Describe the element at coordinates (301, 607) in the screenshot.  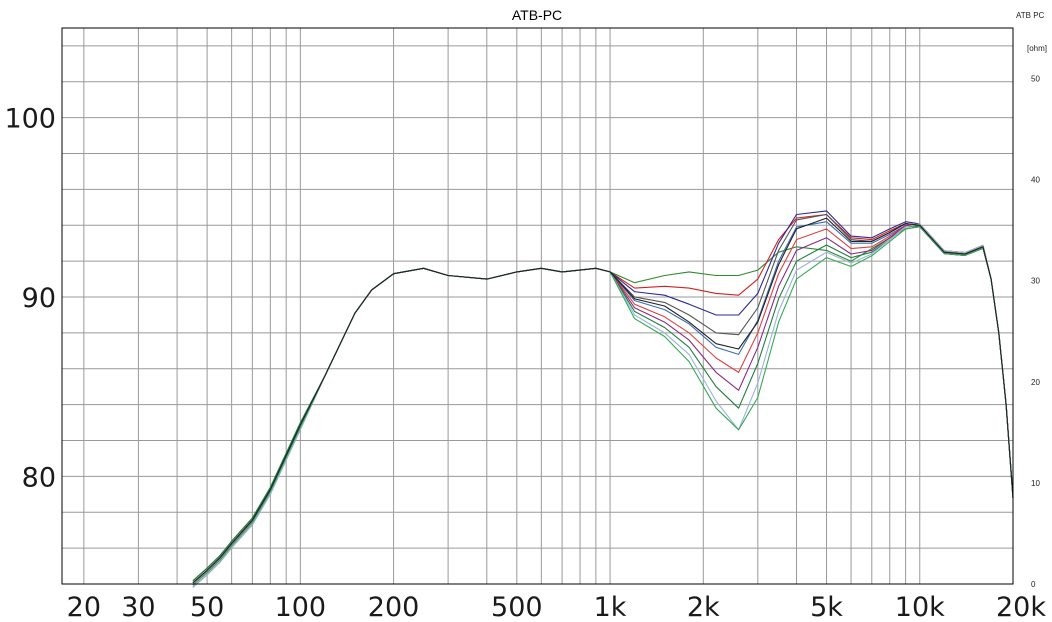
I see `x-tick-label: 100` at that location.